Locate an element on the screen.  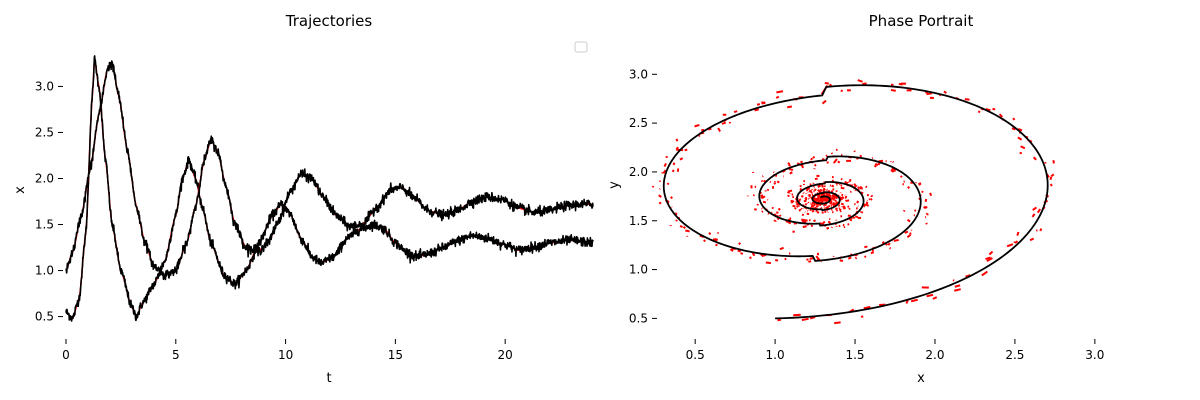
x-tick-label: 0.5 is located at coordinates (695, 355).